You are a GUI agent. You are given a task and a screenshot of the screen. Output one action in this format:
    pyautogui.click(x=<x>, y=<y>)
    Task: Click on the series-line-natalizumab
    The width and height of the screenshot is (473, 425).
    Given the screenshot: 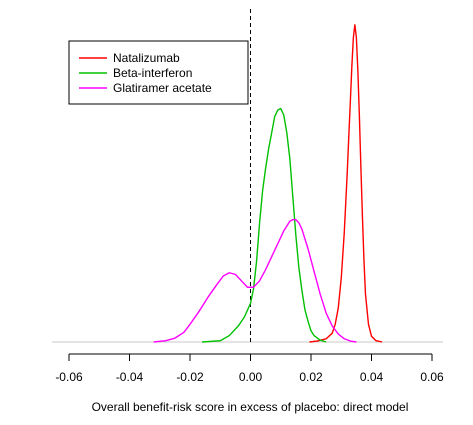 What is the action you would take?
    pyautogui.click(x=346, y=183)
    